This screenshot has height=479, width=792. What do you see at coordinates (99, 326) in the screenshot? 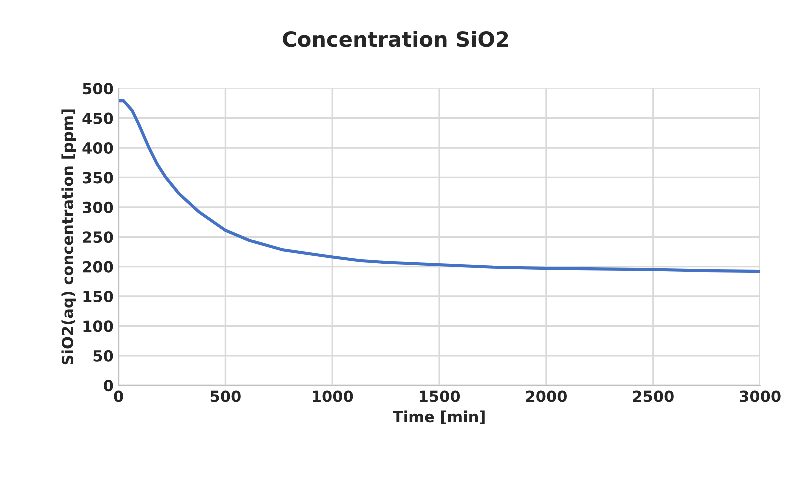
I see `y-tick-label: 100` at bounding box center [99, 326].